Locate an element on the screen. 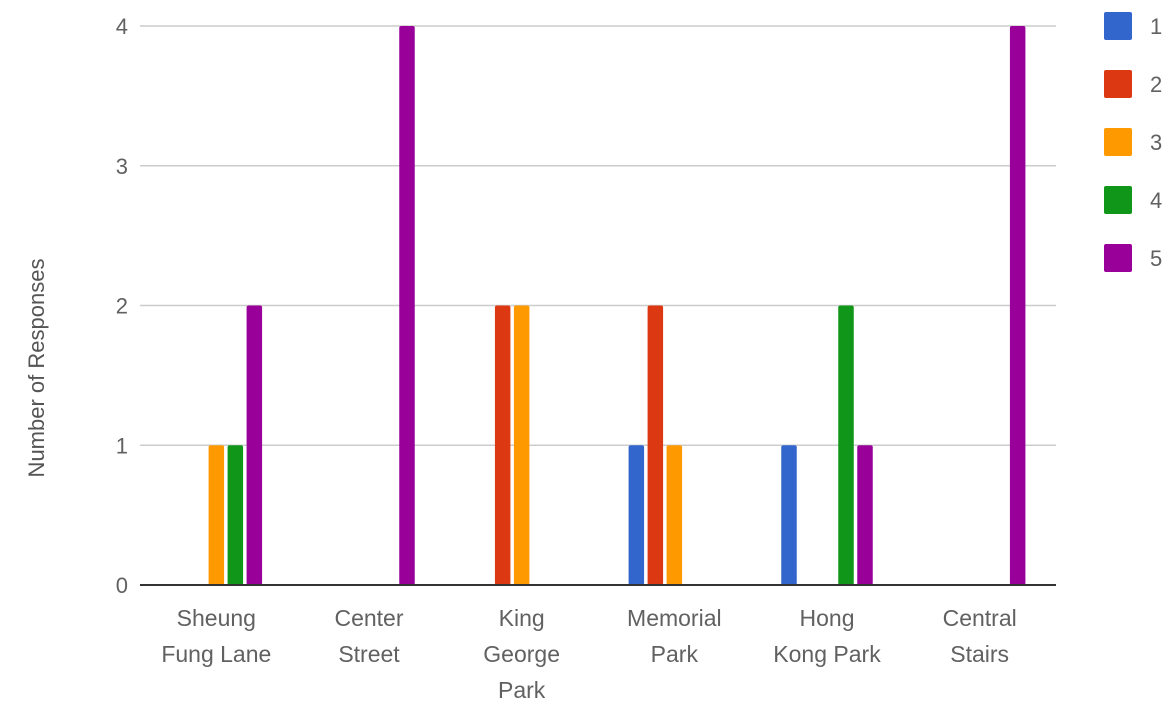 Image resolution: width=1174 pixels, height=704 pixels. y-tick-label: 2 is located at coordinates (122, 306).